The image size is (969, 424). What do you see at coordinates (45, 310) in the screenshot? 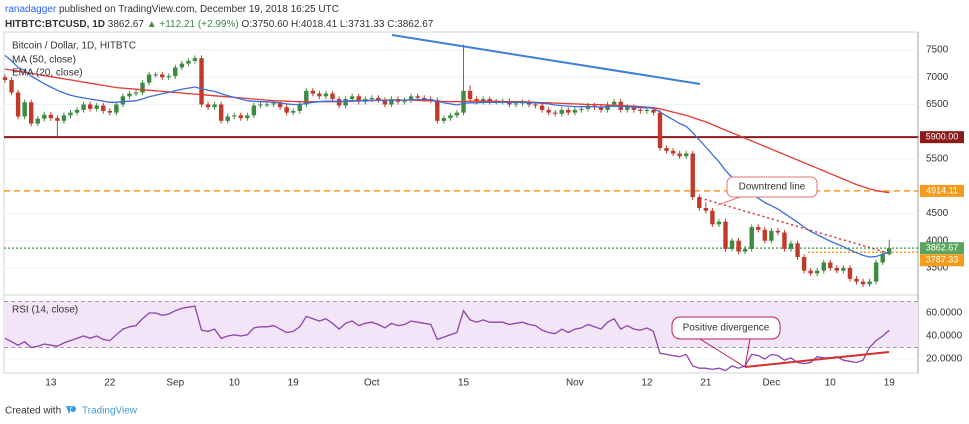
I see `rsi-title: RSI (14, close)` at bounding box center [45, 310].